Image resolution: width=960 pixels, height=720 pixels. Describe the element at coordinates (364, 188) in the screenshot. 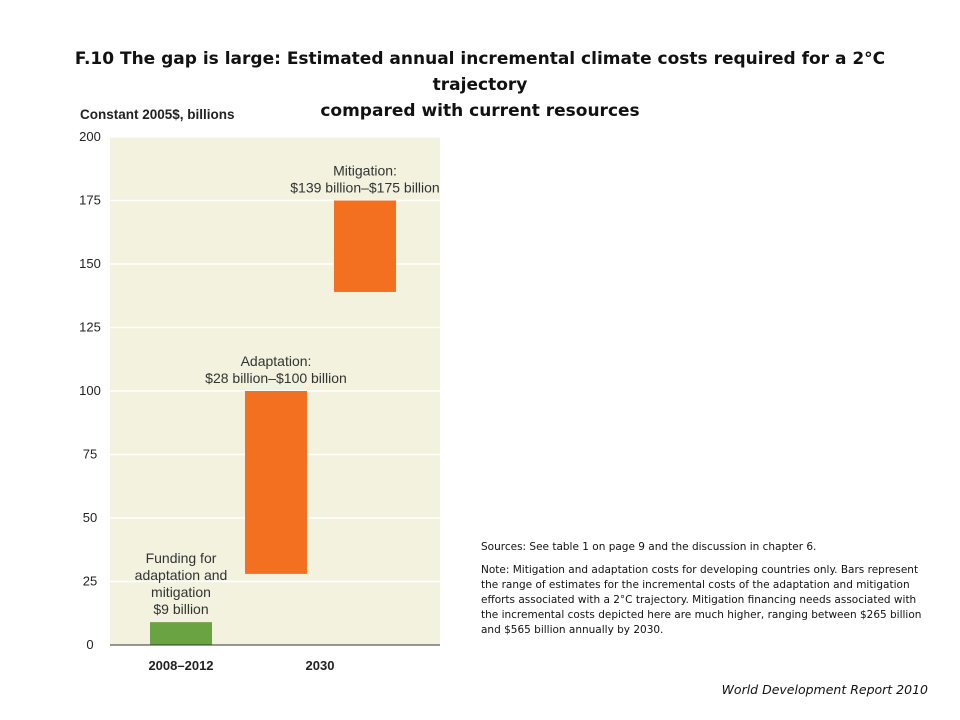

I see `bar-data-label: $139 billion–$175 billion` at that location.